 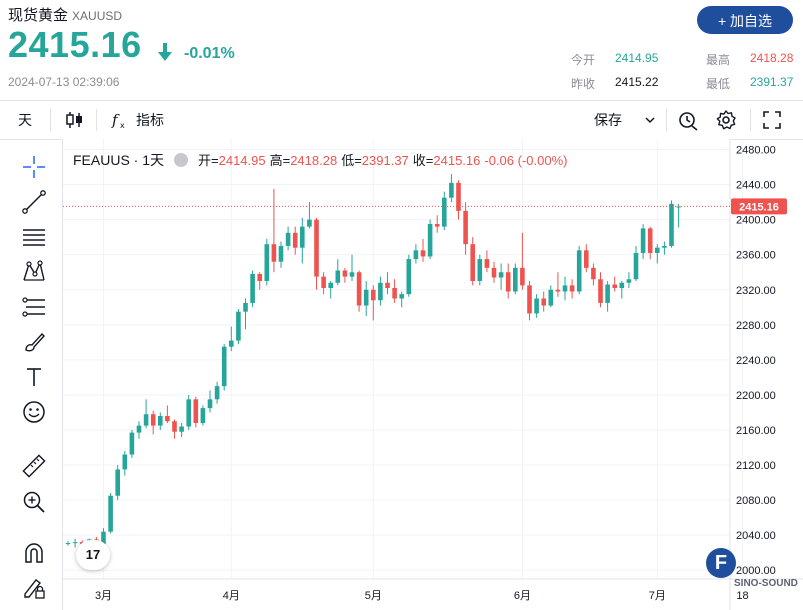 What do you see at coordinates (140, 120) in the screenshot?
I see `indicators-button: f x 指标` at bounding box center [140, 120].